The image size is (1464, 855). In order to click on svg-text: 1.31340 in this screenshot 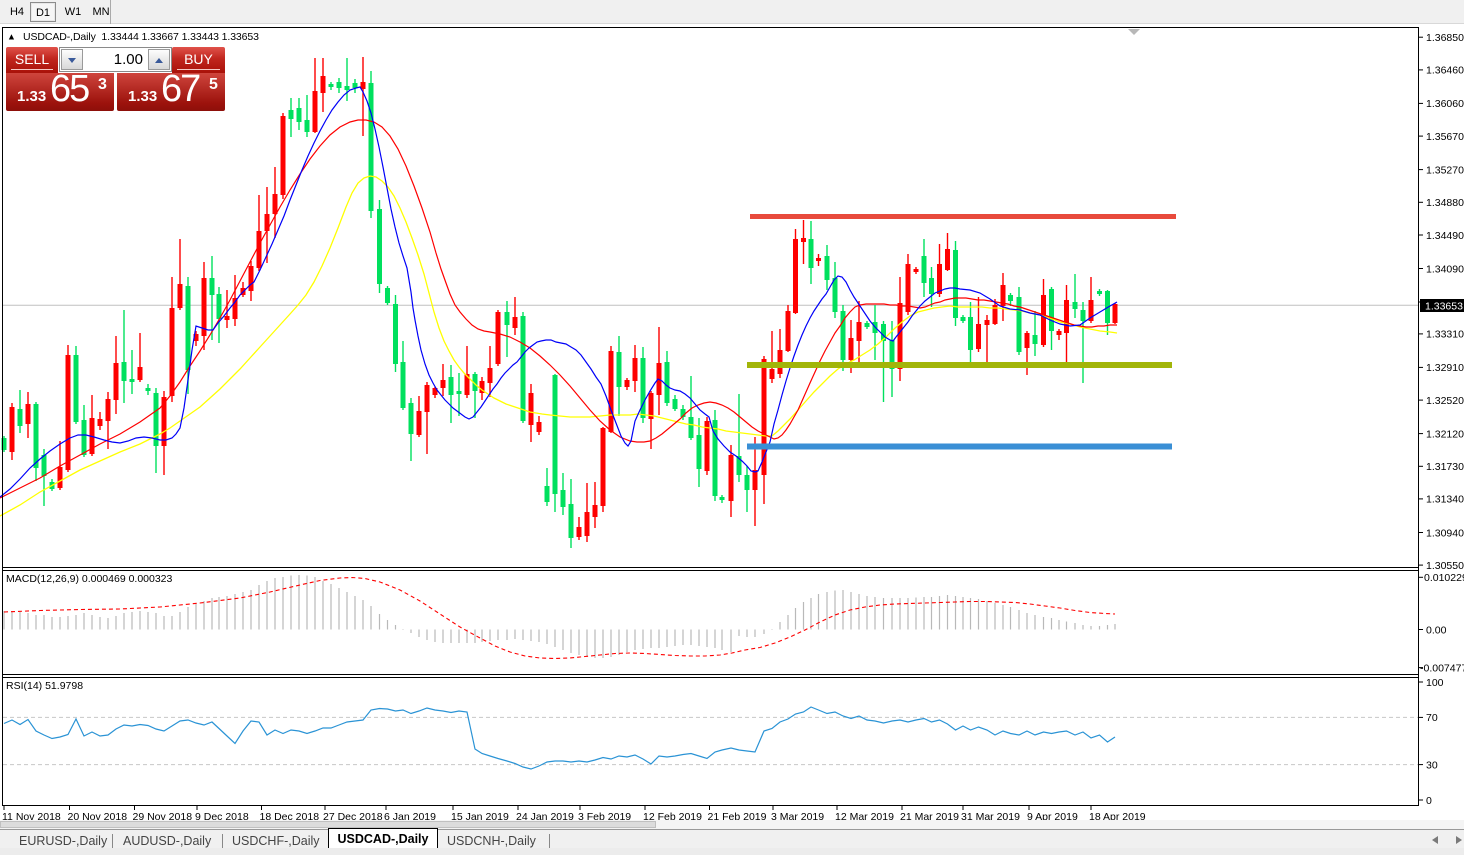, I will do `click(1445, 500)`.